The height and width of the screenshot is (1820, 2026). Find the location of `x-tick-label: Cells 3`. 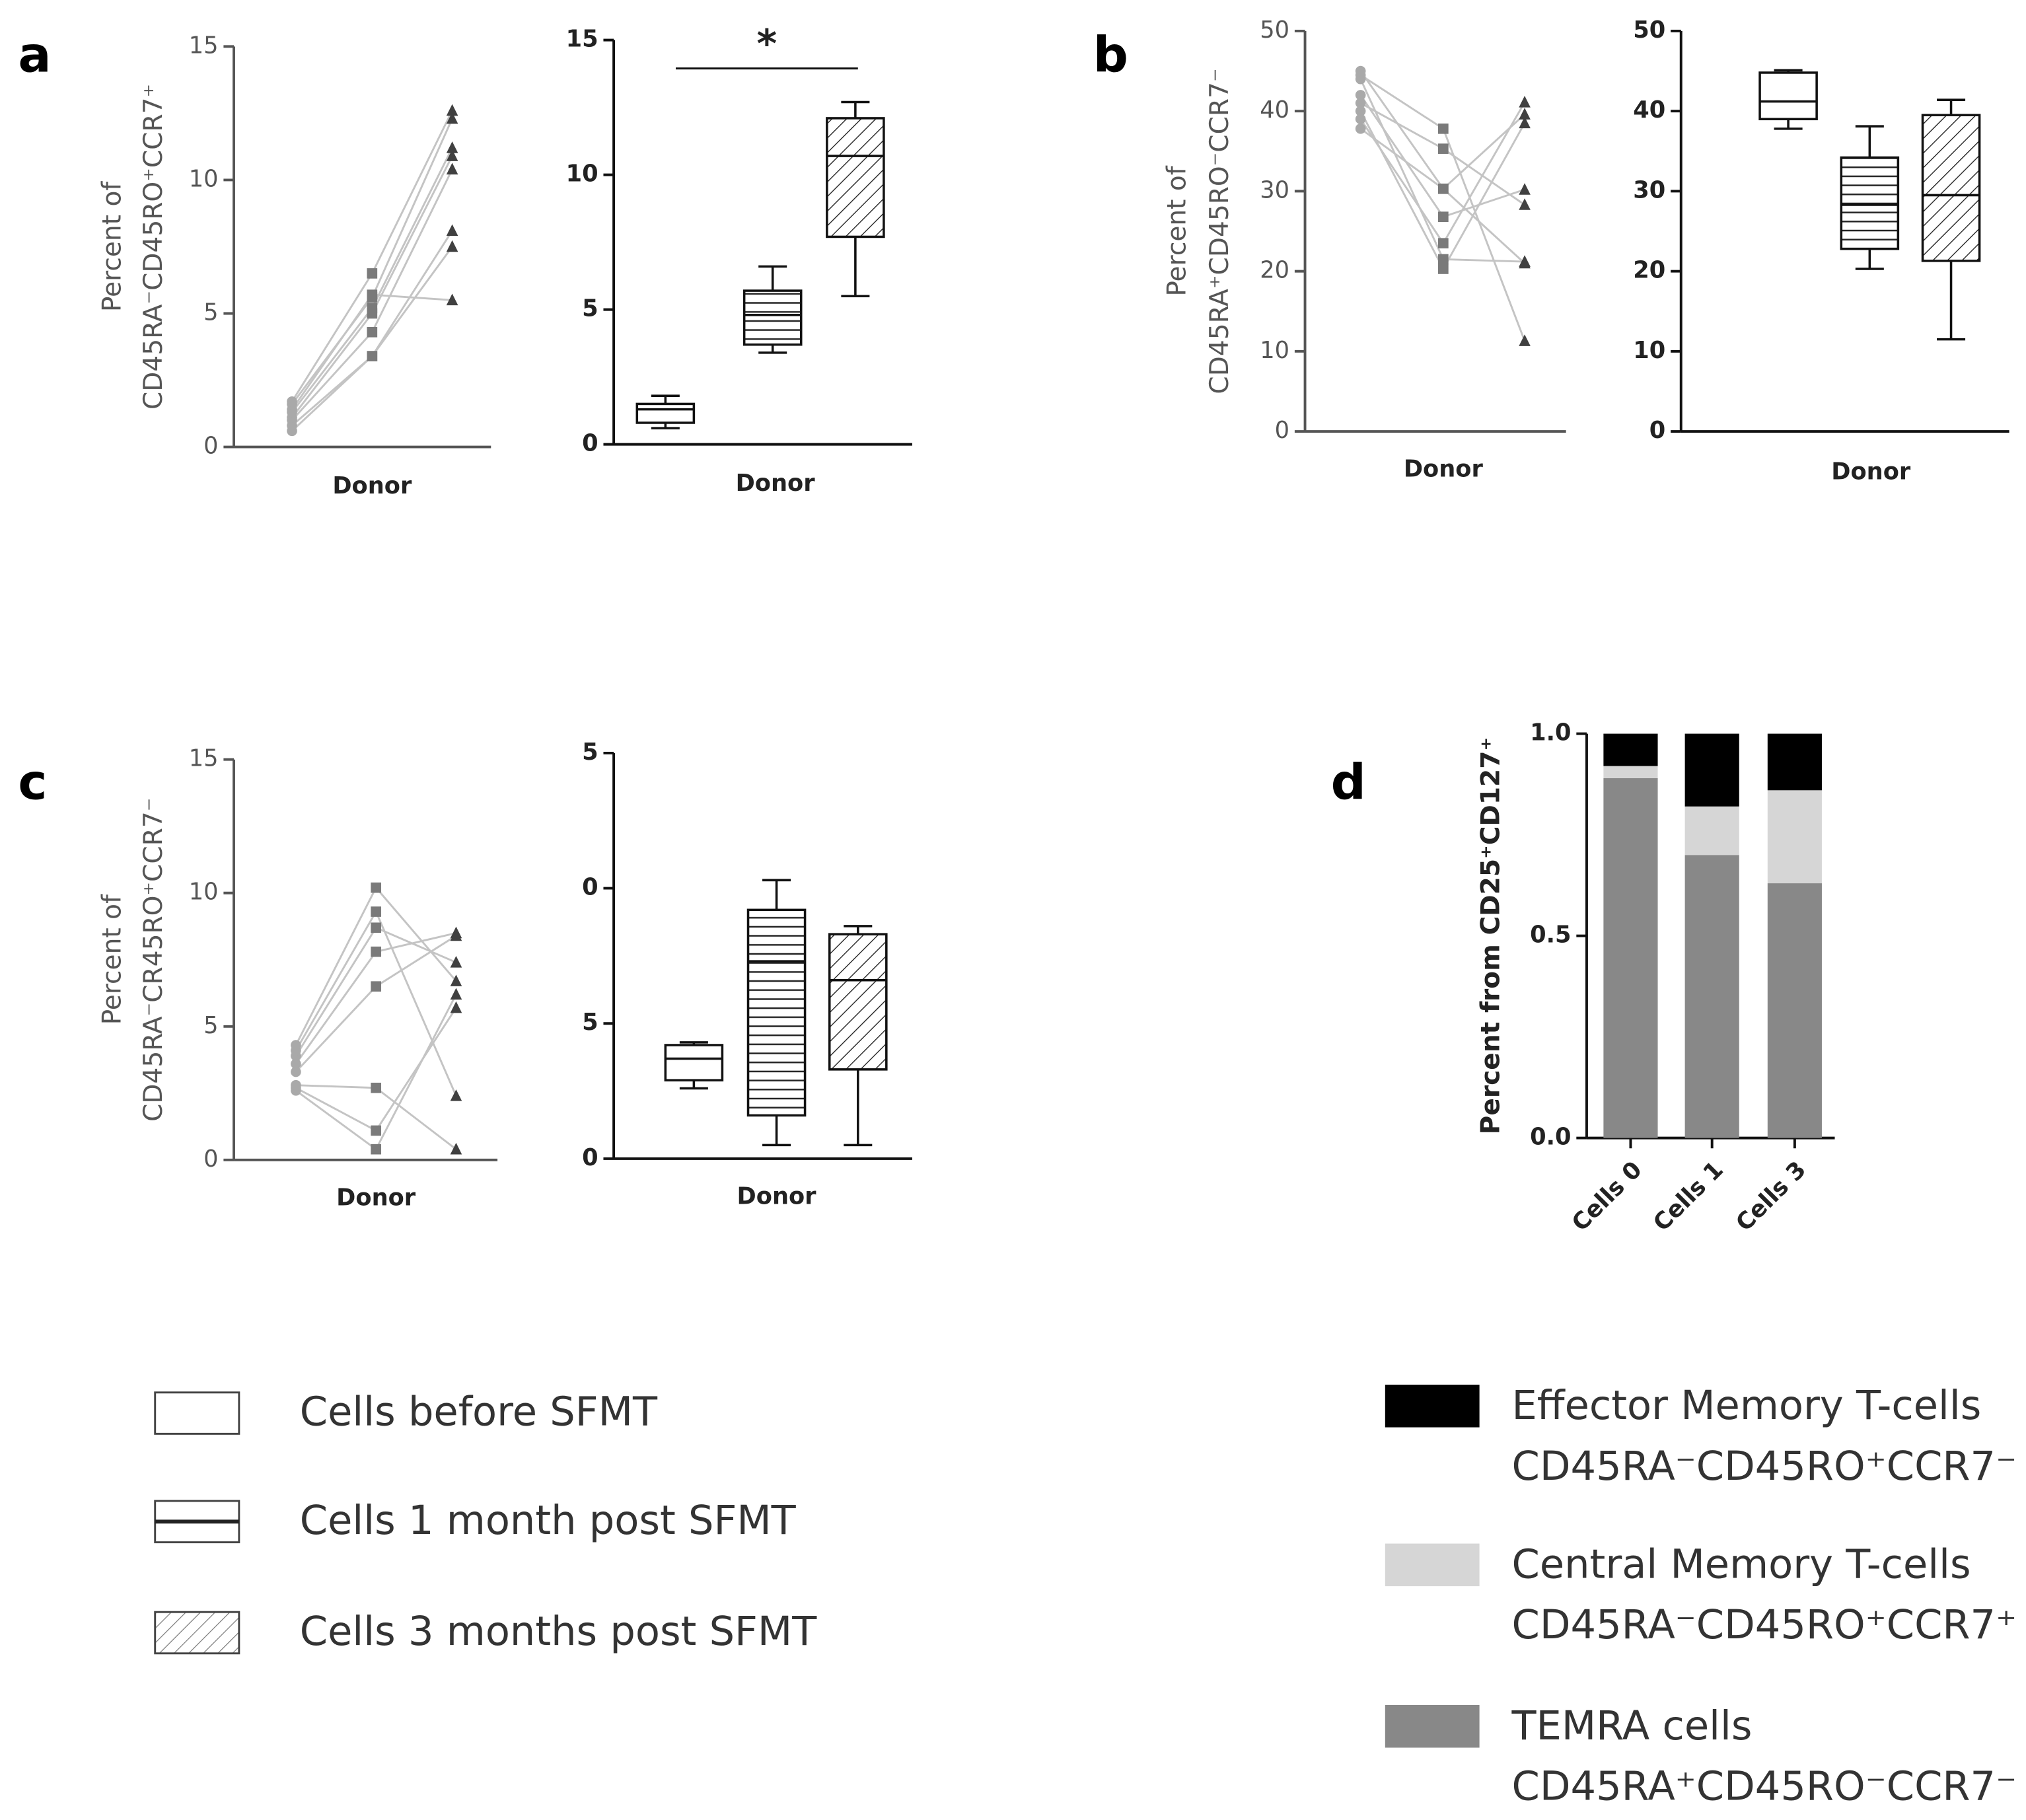

x-tick-label: Cells 3 is located at coordinates (1771, 1196).